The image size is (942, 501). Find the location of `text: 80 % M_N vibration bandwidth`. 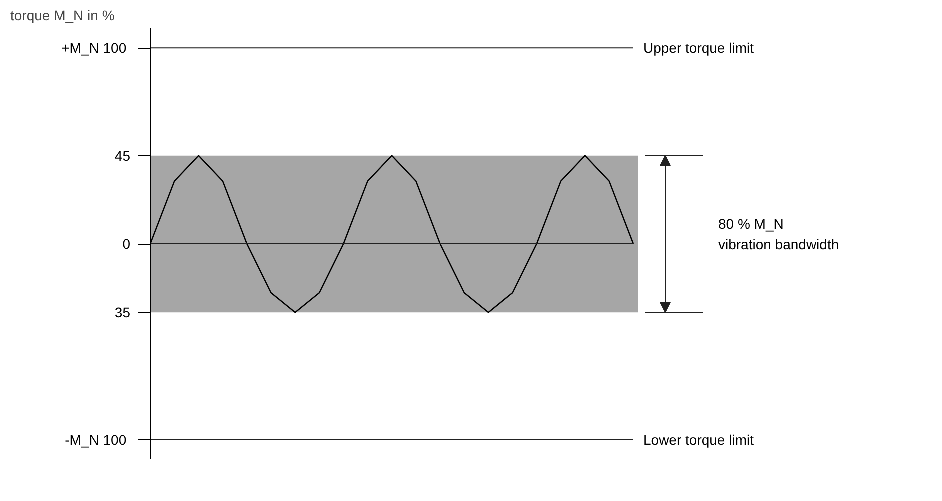

text: 80 % M_N vibration bandwidth is located at coordinates (779, 234).